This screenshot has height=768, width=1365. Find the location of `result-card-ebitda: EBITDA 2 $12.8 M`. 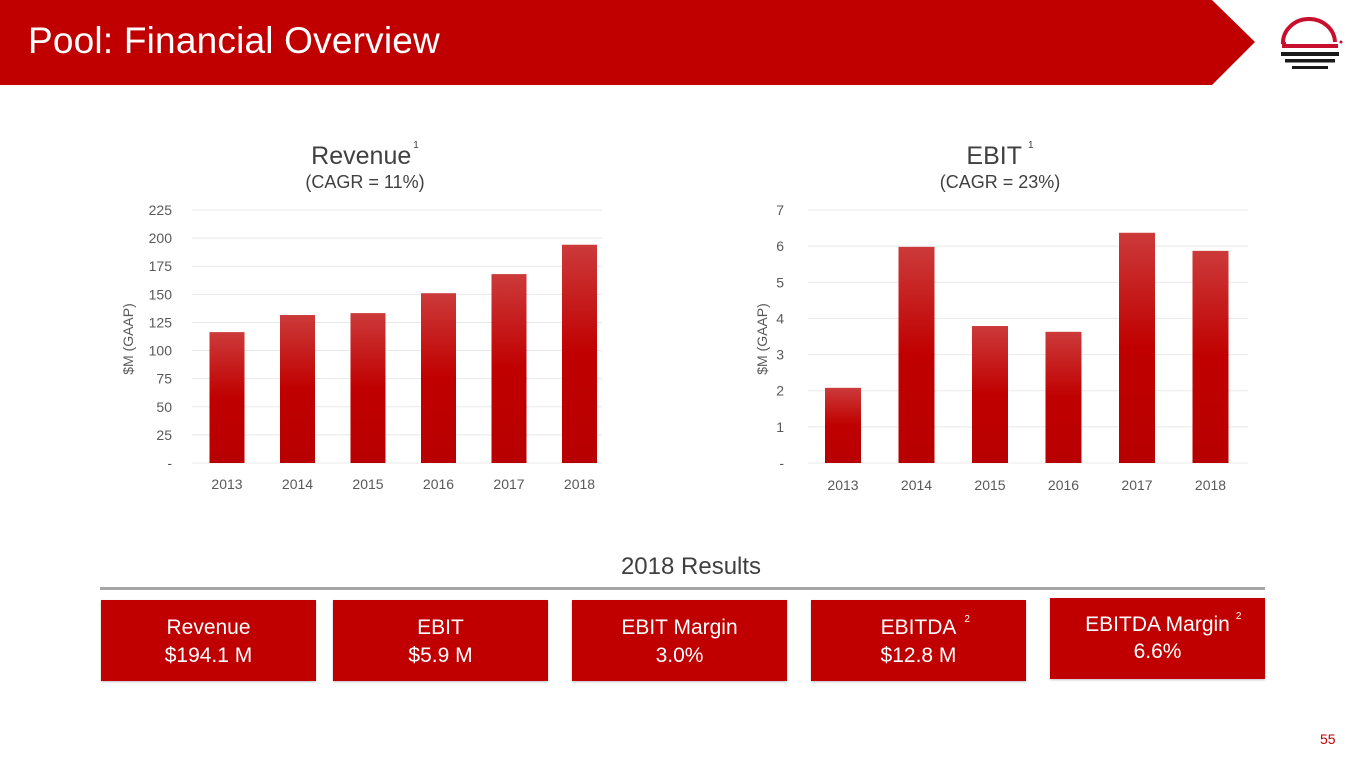

result-card-ebitda: EBITDA 2 $12.8 M is located at coordinates (918, 640).